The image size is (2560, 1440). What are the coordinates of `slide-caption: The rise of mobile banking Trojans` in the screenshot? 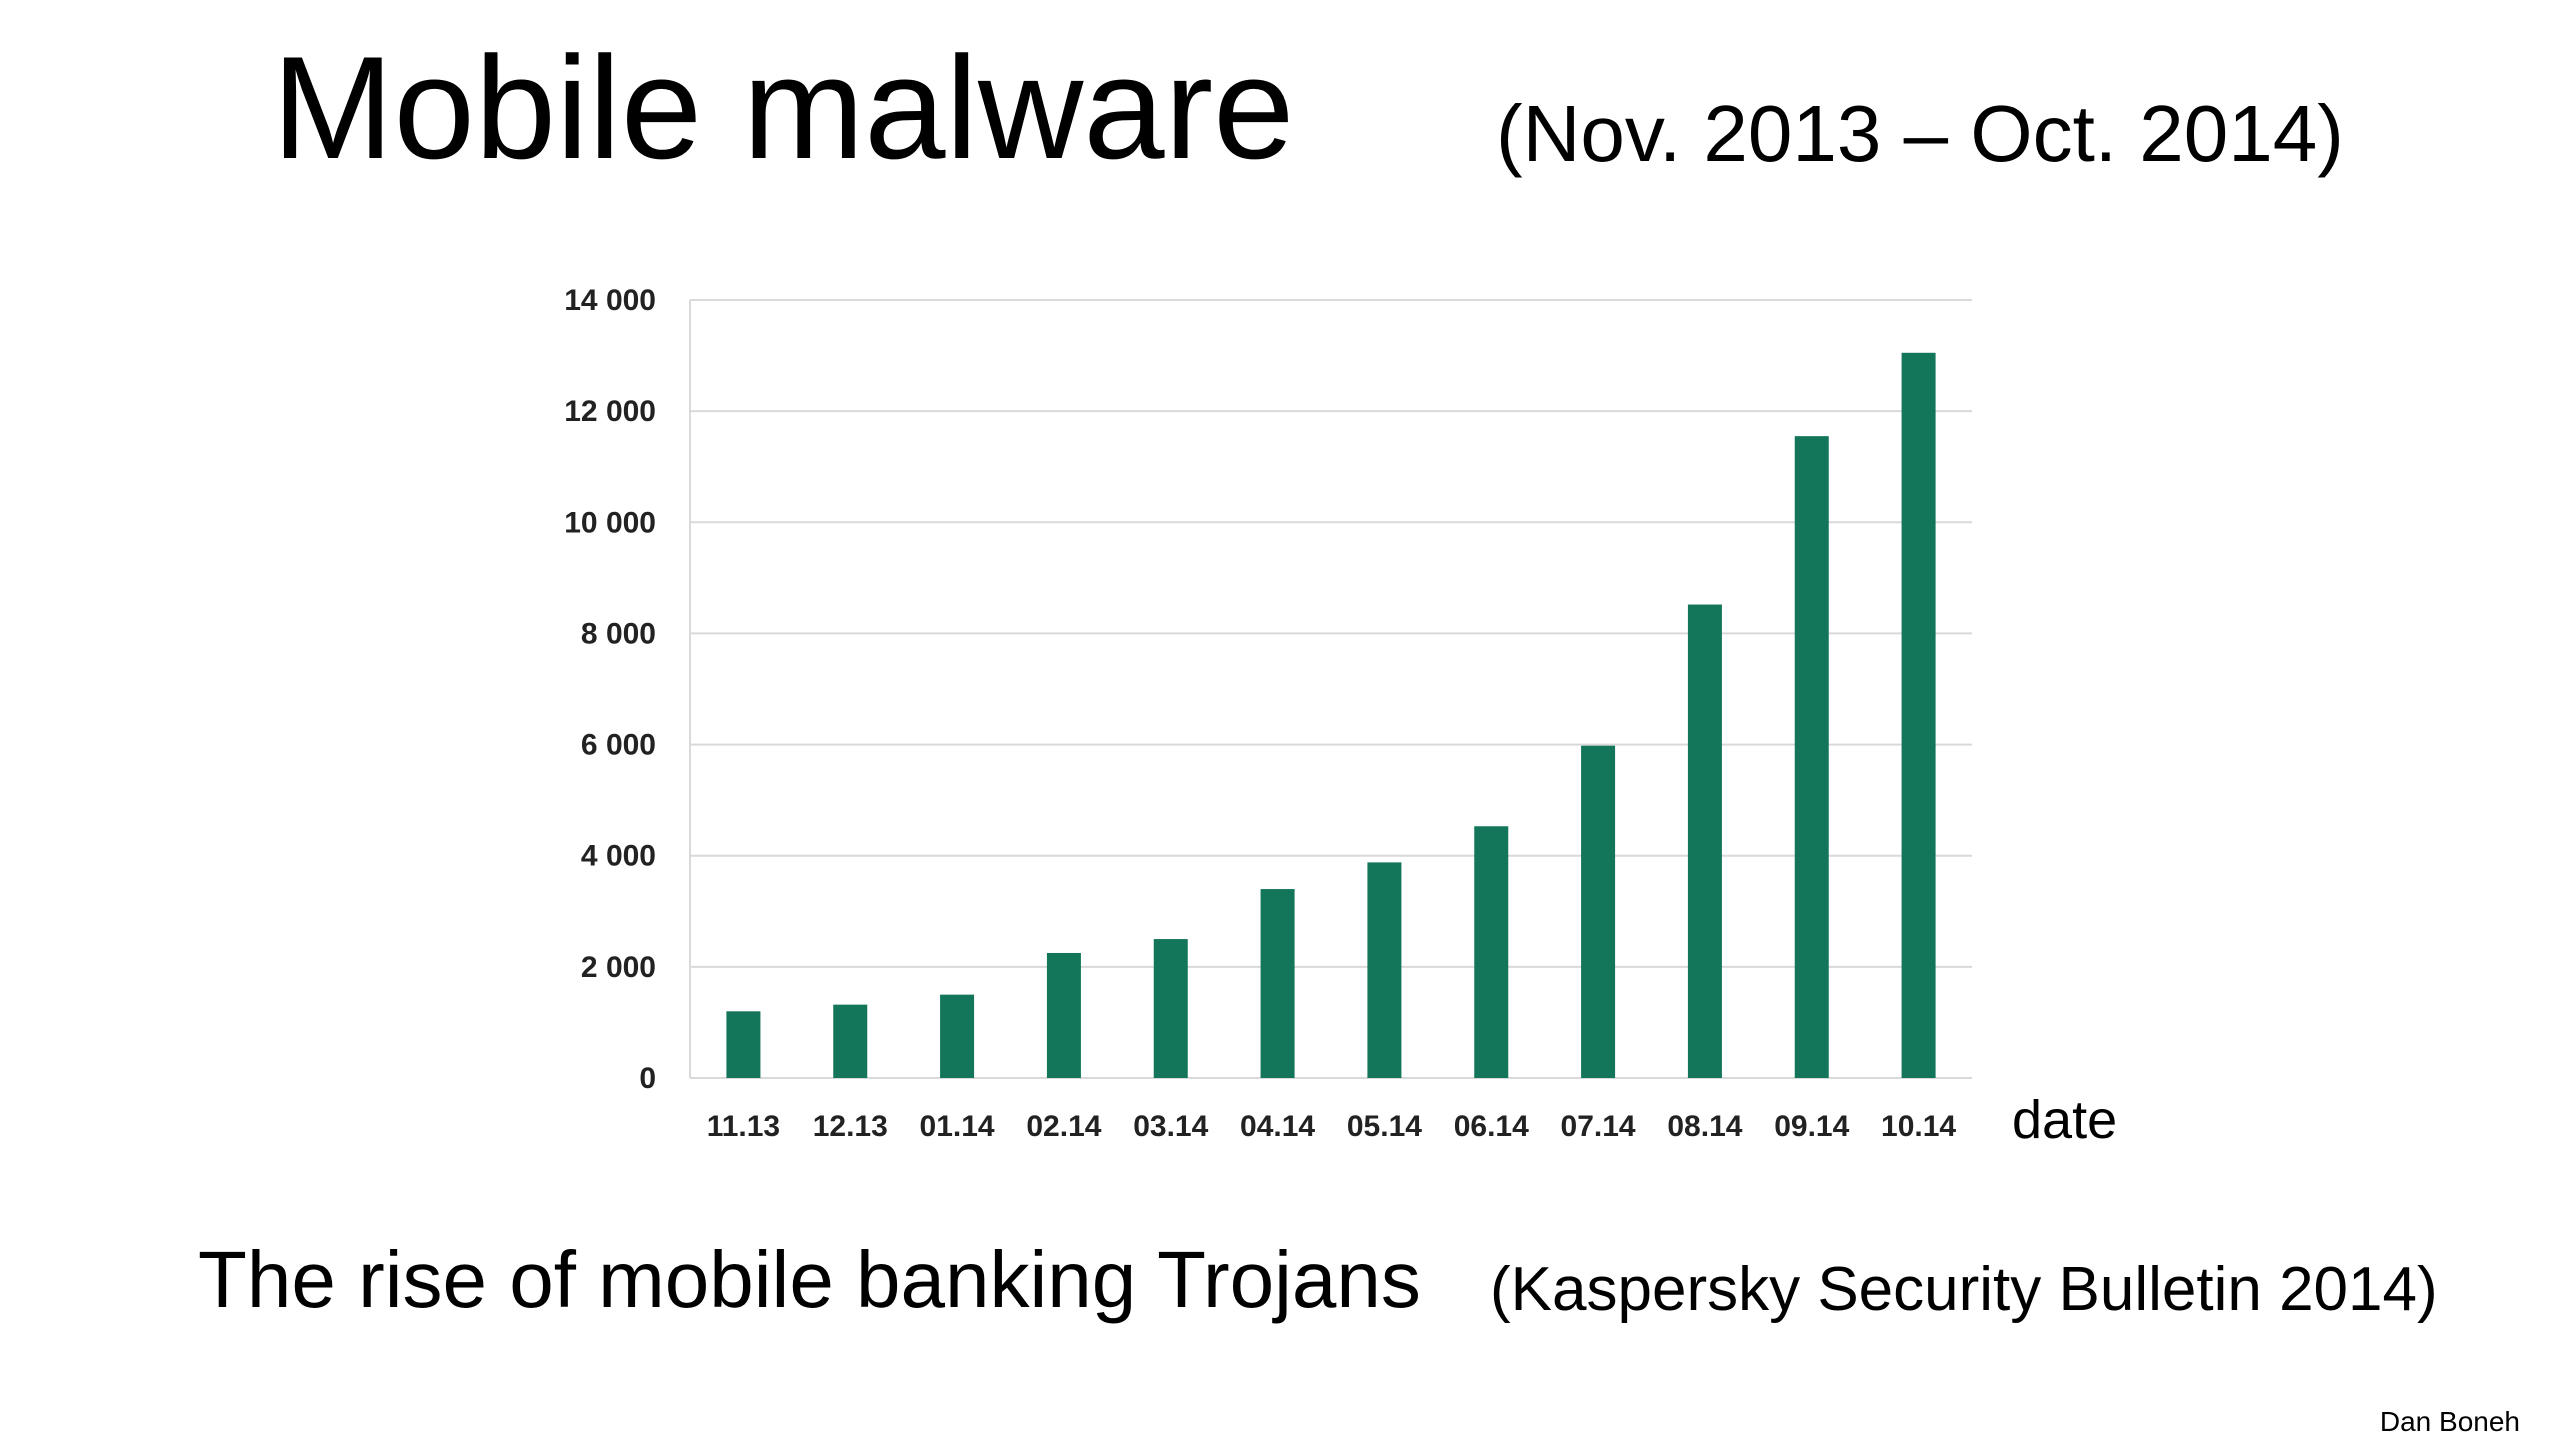 It's located at (809, 1279).